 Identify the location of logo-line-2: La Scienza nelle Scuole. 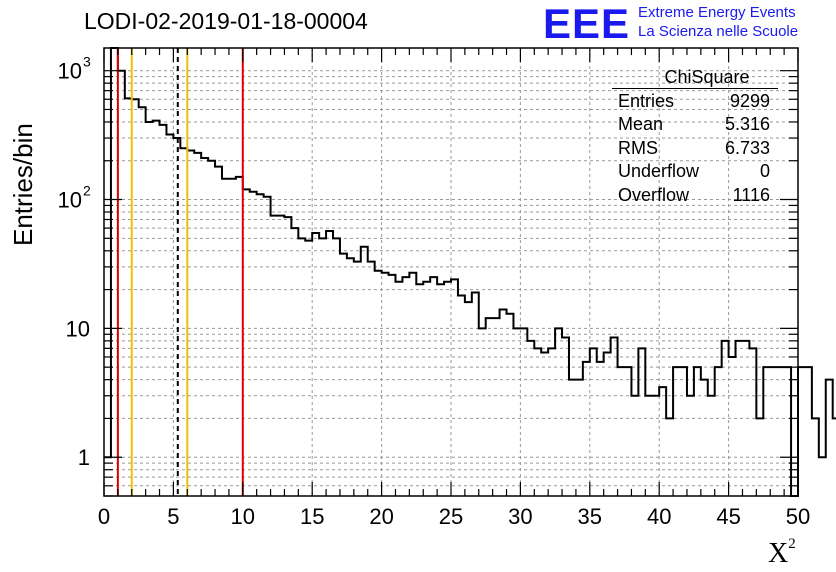
(718, 31).